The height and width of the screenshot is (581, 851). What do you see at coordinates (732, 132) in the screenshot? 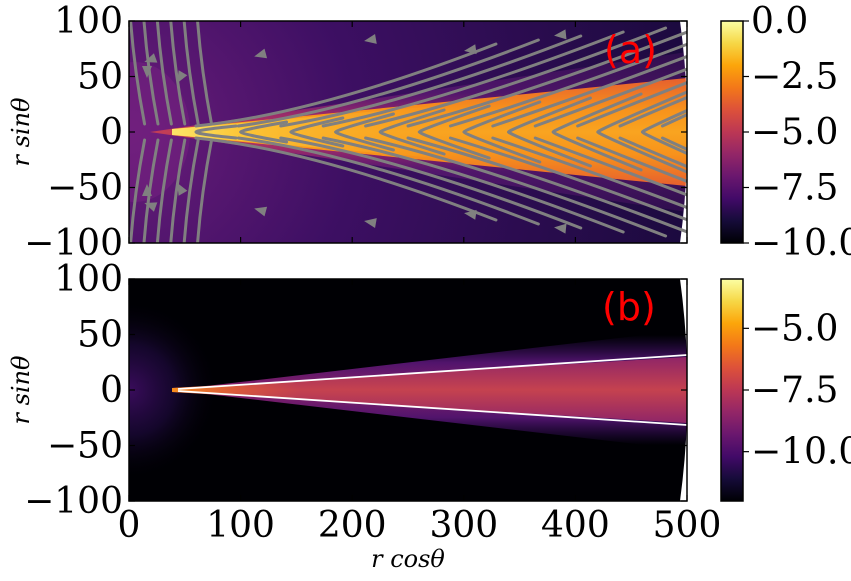
I see `colorbar-a` at bounding box center [732, 132].